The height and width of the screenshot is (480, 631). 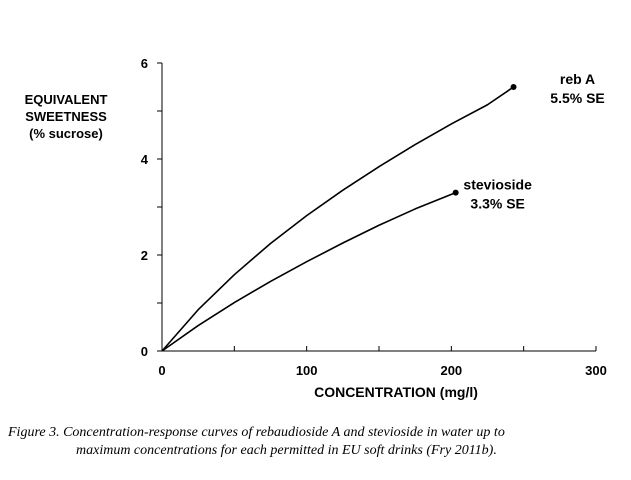 I want to click on y-tick-label: 4, so click(x=145, y=159).